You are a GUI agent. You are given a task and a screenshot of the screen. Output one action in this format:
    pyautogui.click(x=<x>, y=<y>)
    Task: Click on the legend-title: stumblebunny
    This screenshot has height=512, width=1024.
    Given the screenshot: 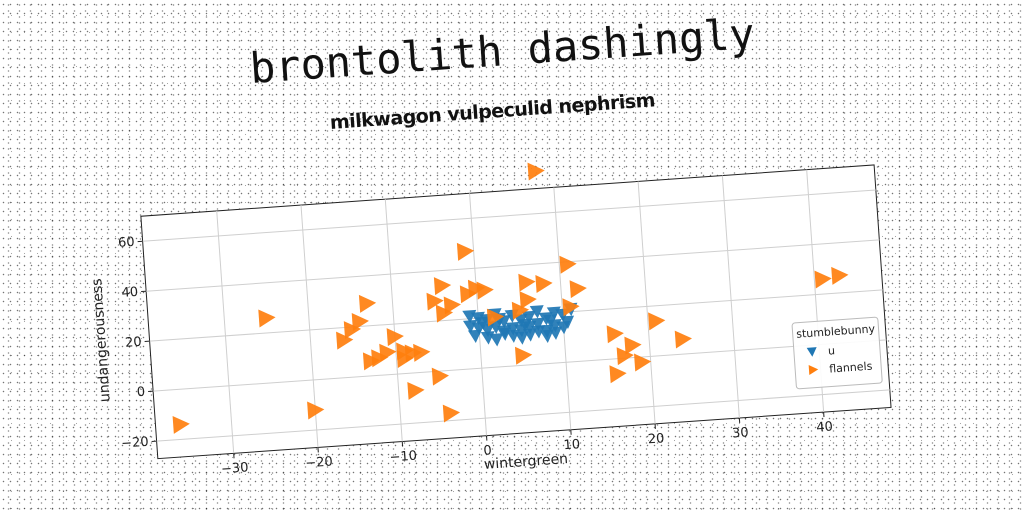 What is the action you would take?
    pyautogui.click(x=836, y=331)
    